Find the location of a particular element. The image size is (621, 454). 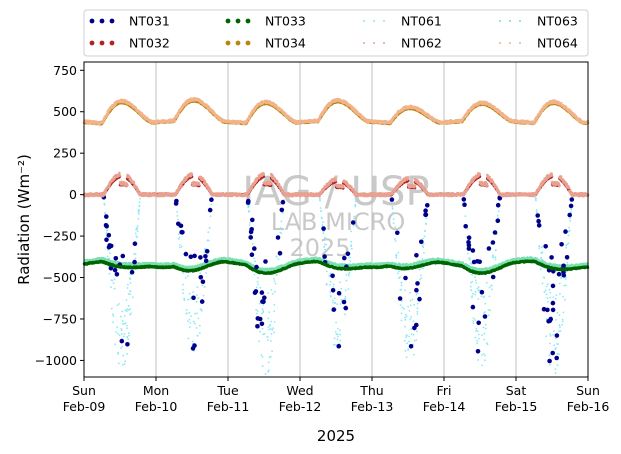

legend-item-NT062: NT062 is located at coordinates (402, 43).